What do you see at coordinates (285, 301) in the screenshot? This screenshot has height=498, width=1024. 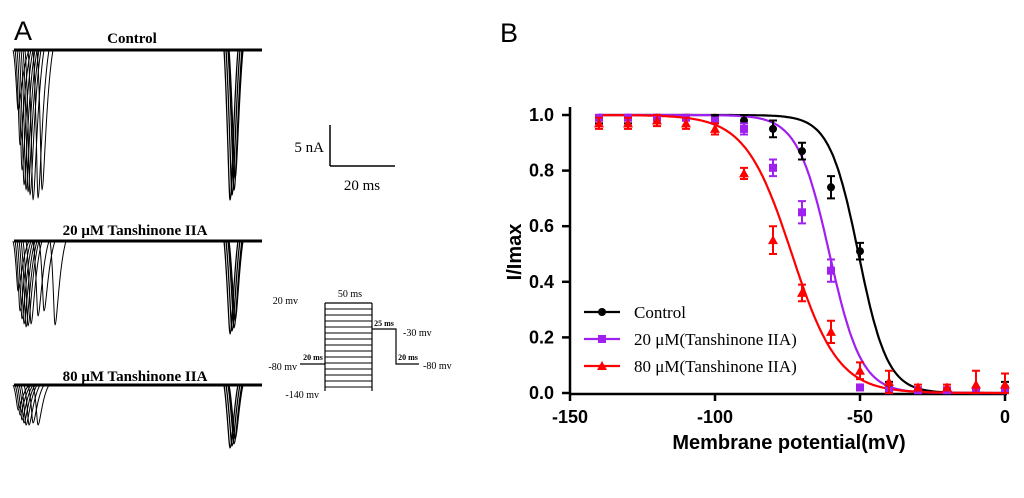 I see `protocol-top-label: 20 mv` at bounding box center [285, 301].